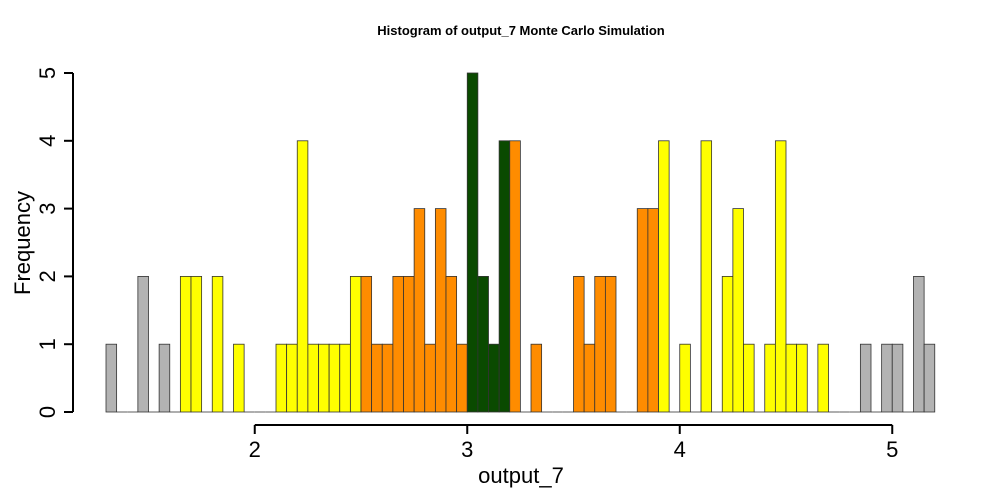  I want to click on x-tick-label: 2, so click(255, 449).